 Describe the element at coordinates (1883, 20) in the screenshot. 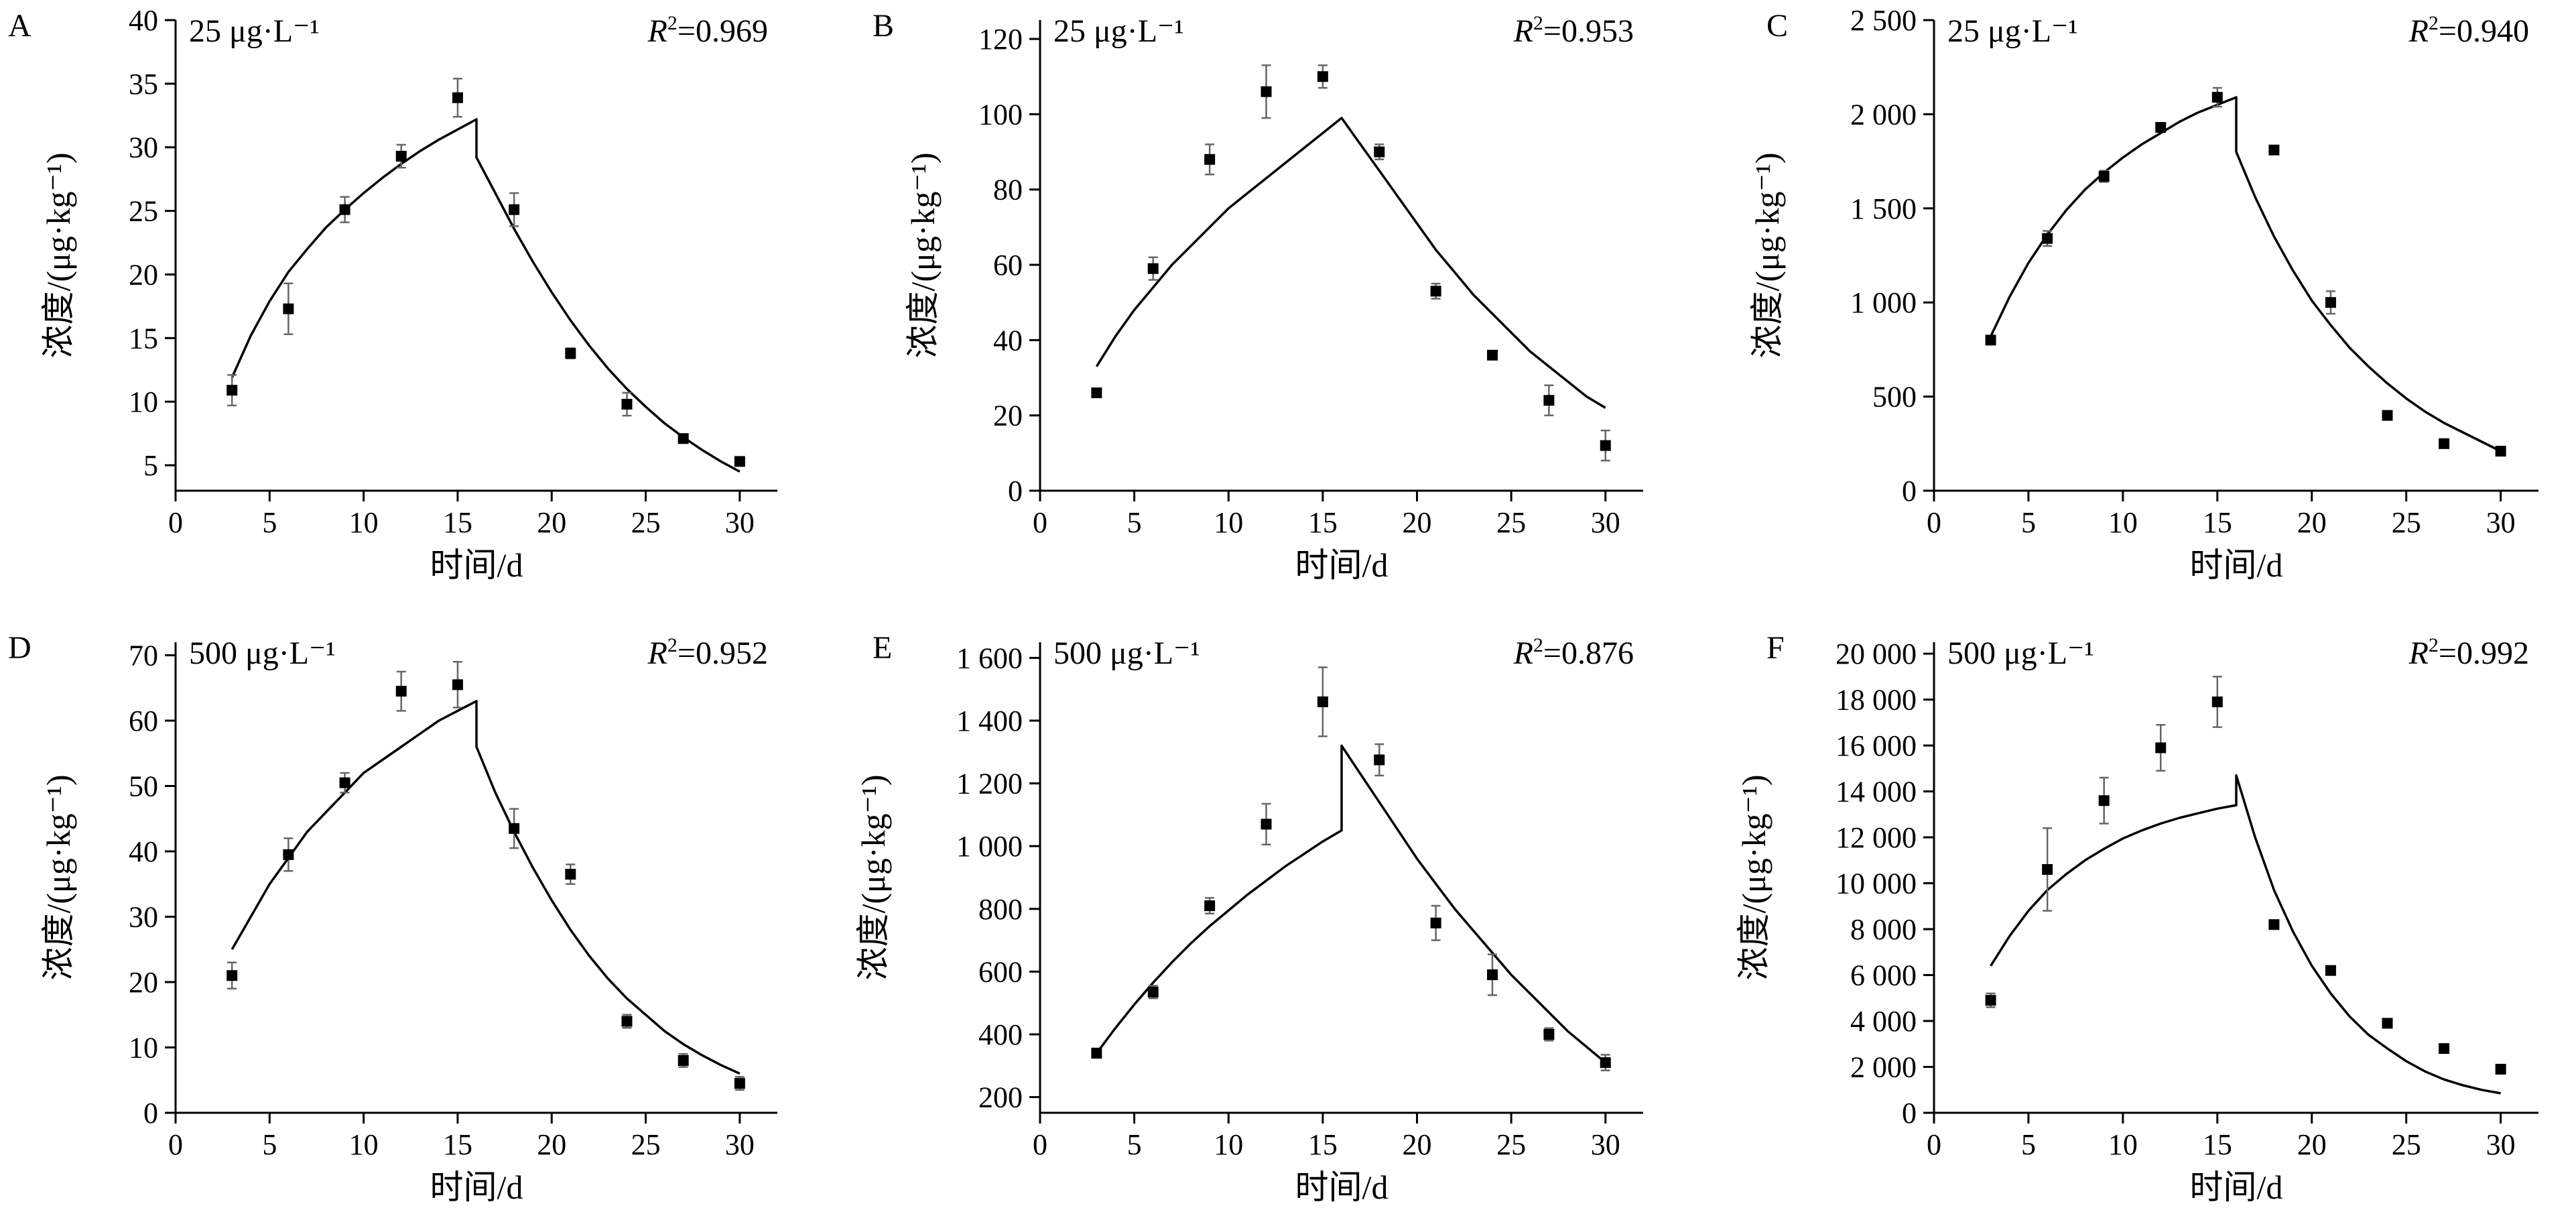

I see `y-tick-label: 2 500` at that location.